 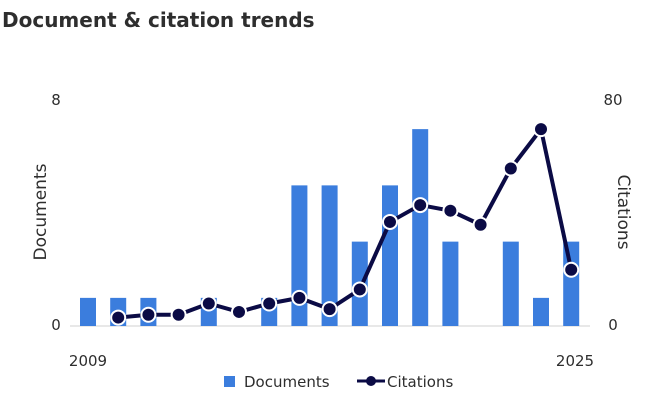 What do you see at coordinates (613, 325) in the screenshot?
I see `y-right-tick-min: 0` at bounding box center [613, 325].